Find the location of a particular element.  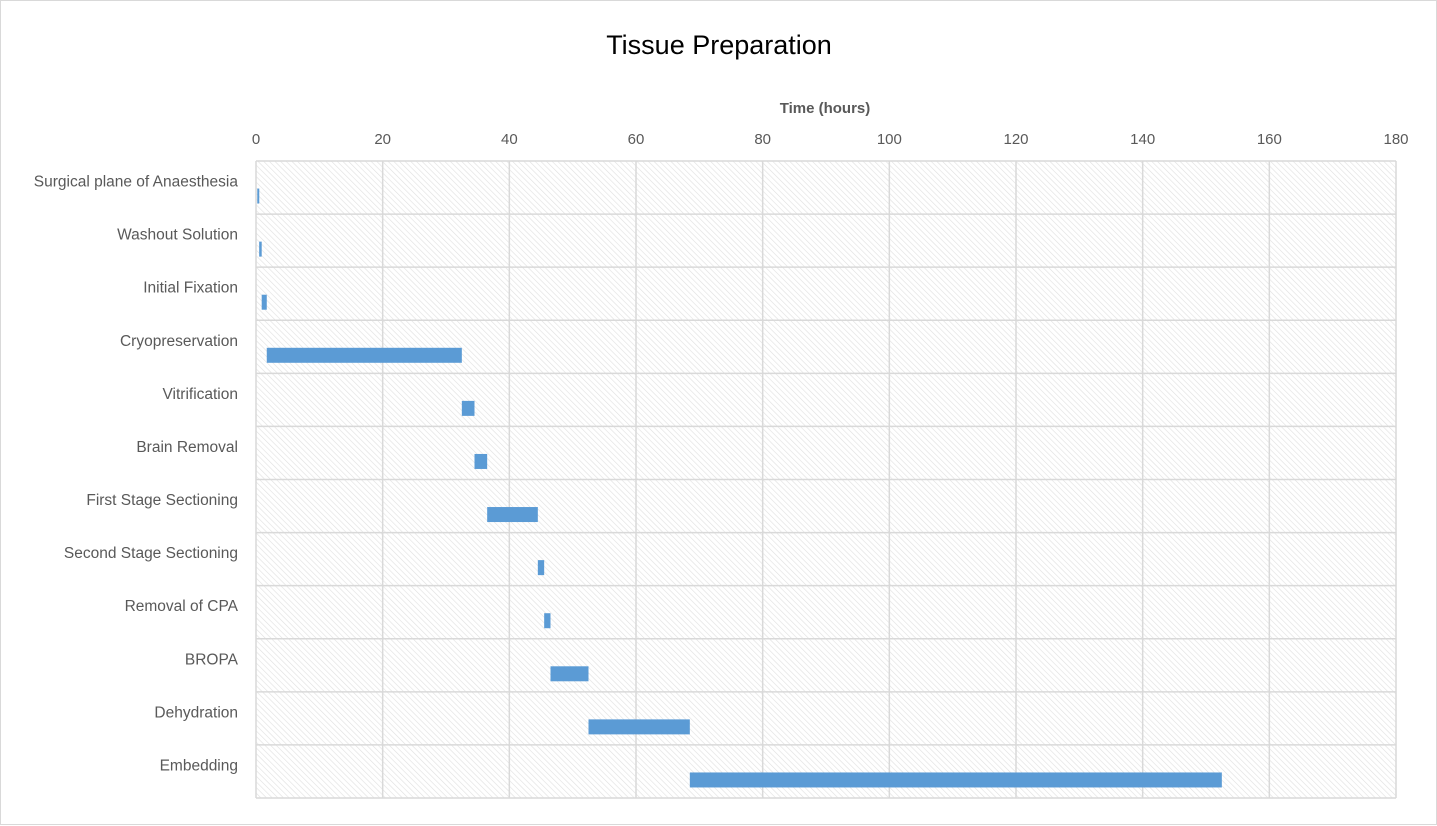

x-tick-label: 120 is located at coordinates (1015, 139).